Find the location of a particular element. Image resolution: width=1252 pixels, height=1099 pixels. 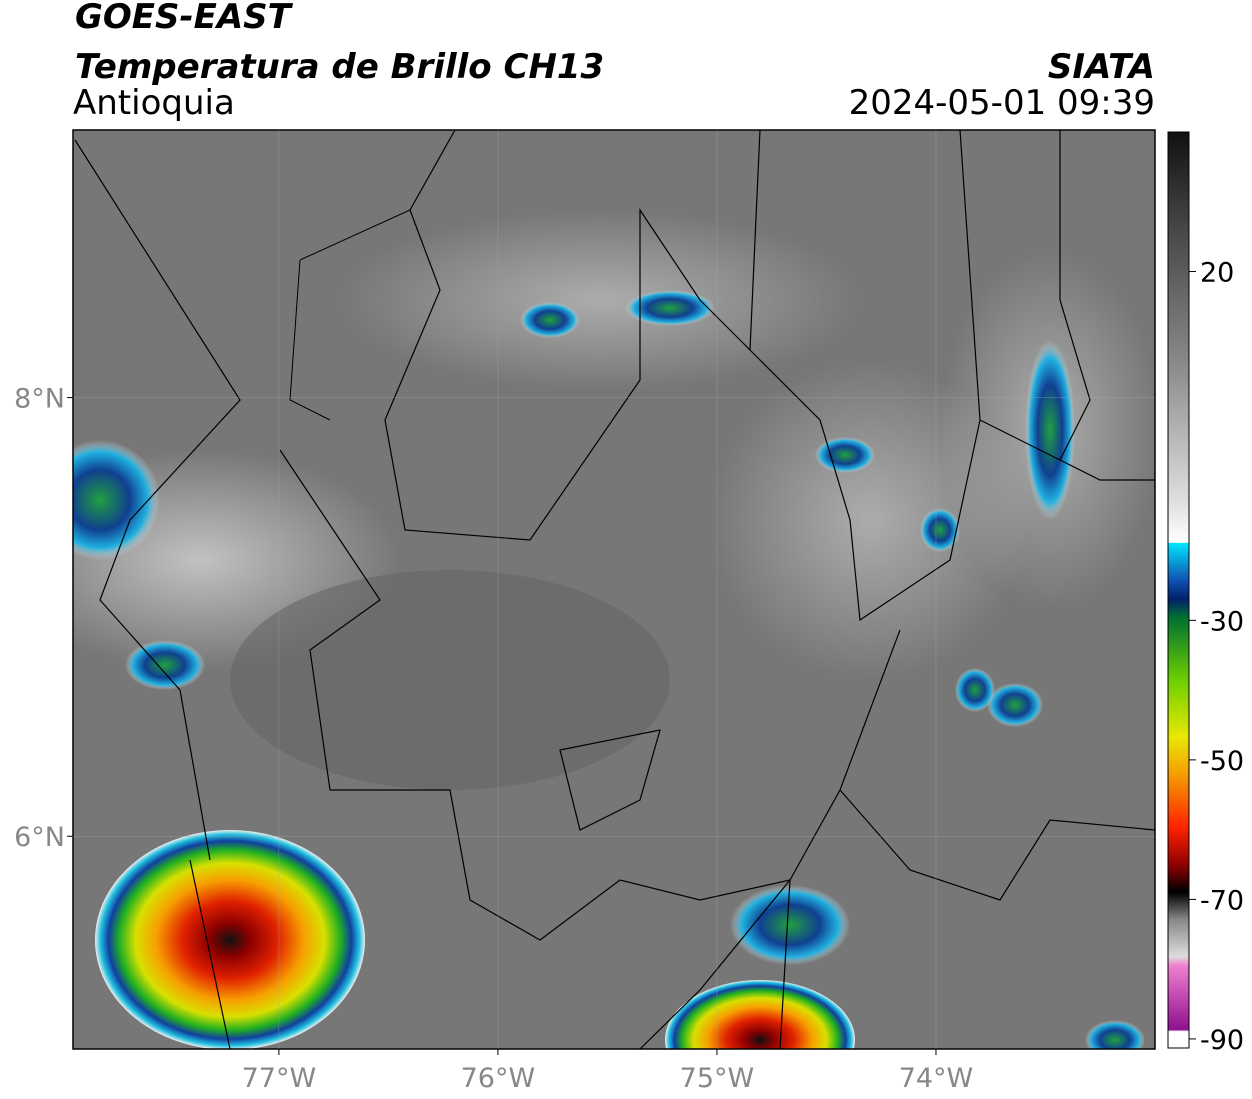

x-tick-label: 74°W is located at coordinates (936, 1078).